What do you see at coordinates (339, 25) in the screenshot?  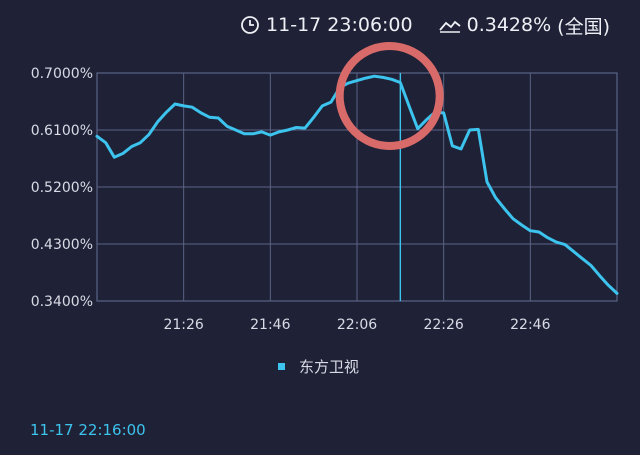 I see `header-datetime: 11-17 23:06:00` at bounding box center [339, 25].